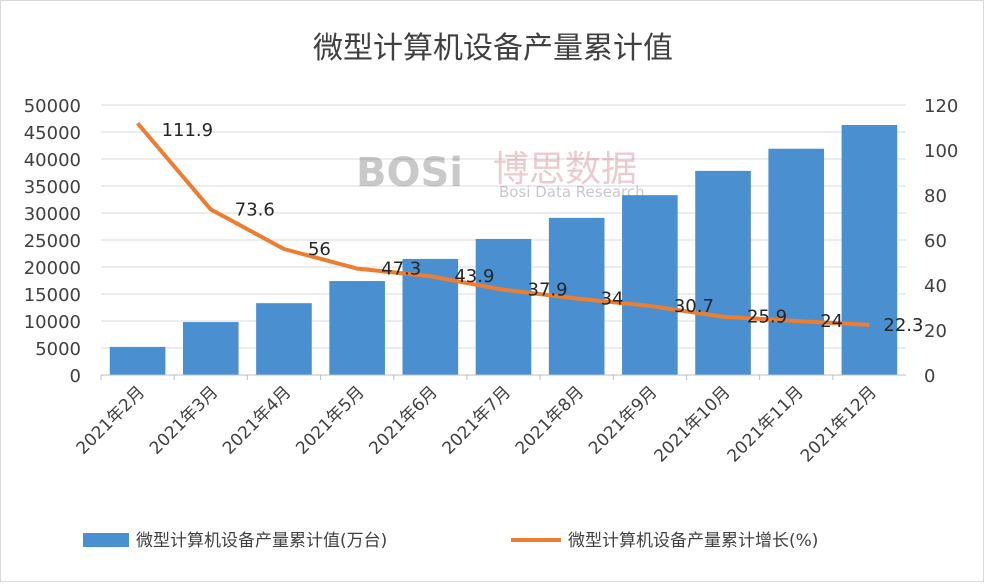  What do you see at coordinates (694, 306) in the screenshot?
I see `line-data-label: 30.7` at bounding box center [694, 306].